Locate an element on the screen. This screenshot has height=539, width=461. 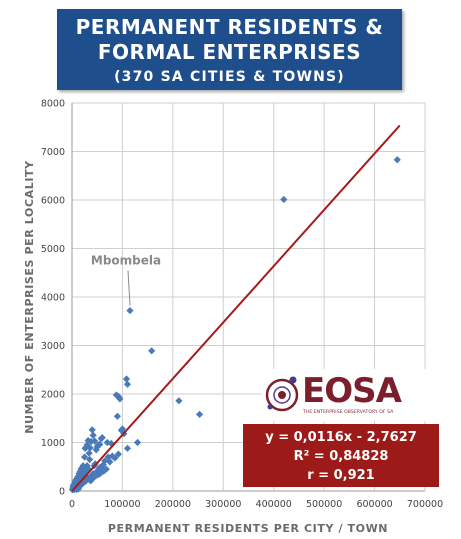
y-tick-label: 1000 is located at coordinates (53, 443).